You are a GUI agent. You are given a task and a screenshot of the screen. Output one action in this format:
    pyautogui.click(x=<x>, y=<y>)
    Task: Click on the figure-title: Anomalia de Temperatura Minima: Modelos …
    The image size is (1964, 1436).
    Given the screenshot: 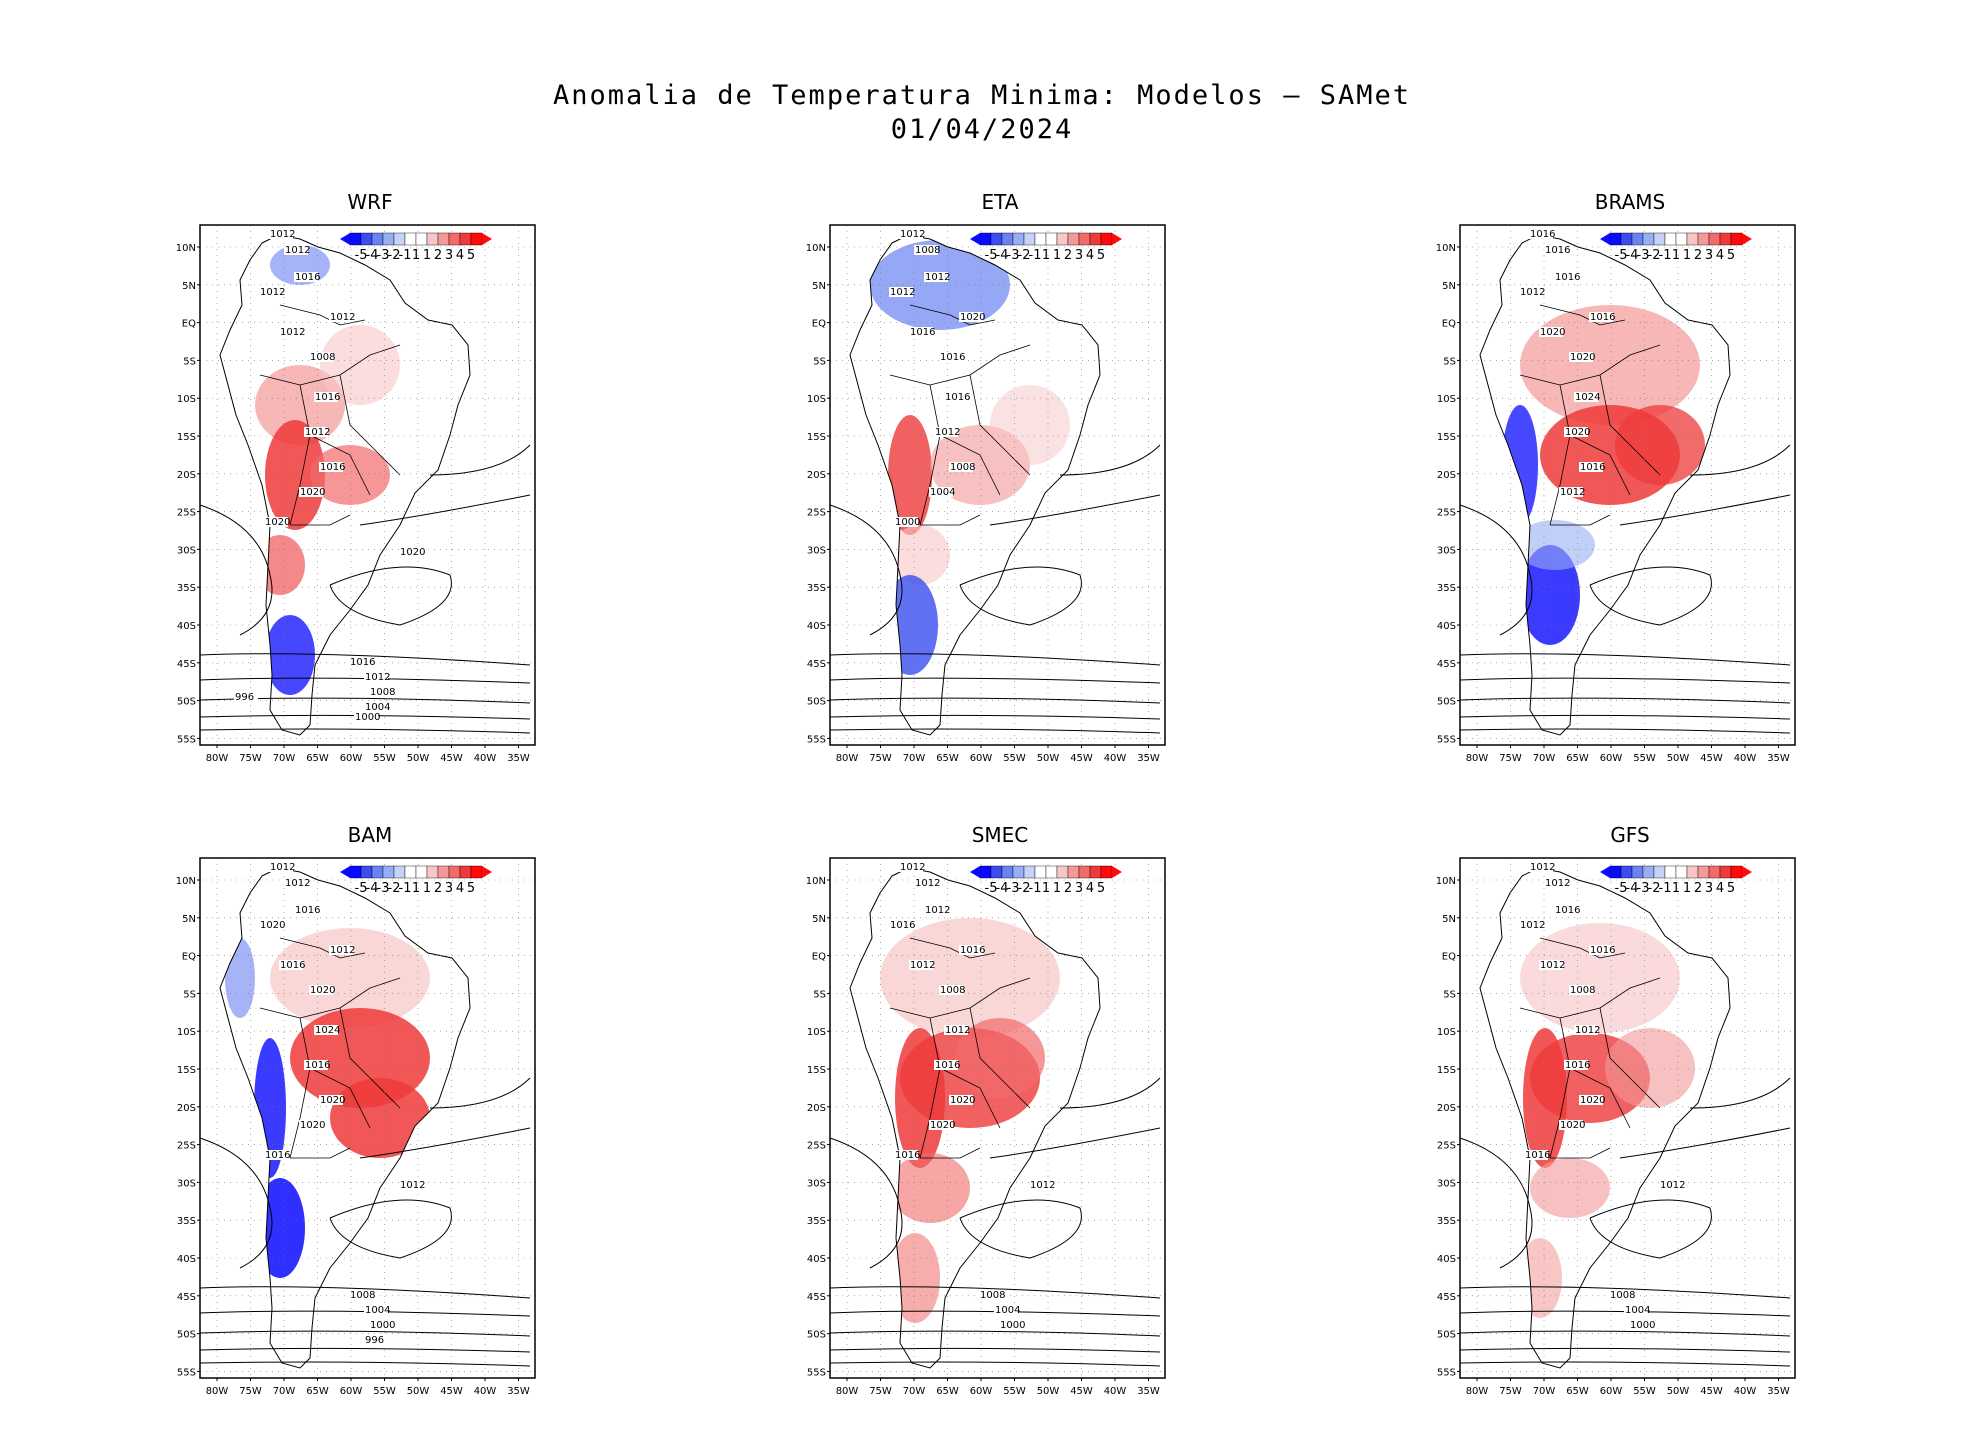 What is the action you would take?
    pyautogui.click(x=981, y=95)
    